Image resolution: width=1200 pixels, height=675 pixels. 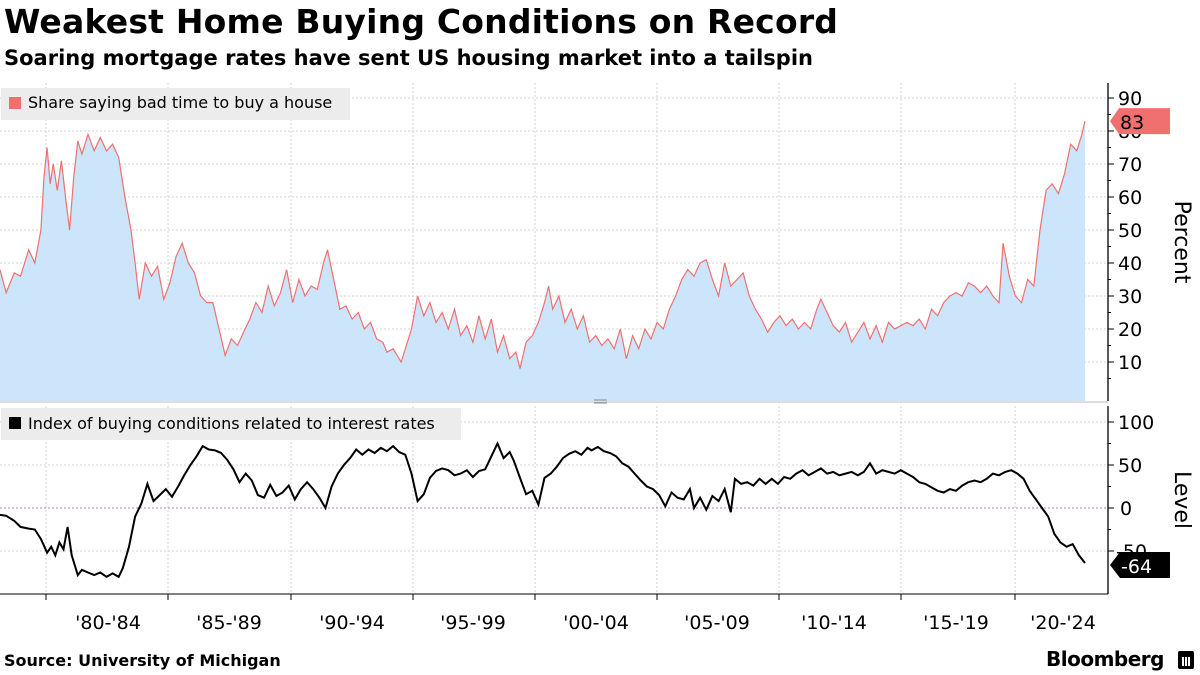 I want to click on bottom-legend-swatch, so click(x=15, y=423).